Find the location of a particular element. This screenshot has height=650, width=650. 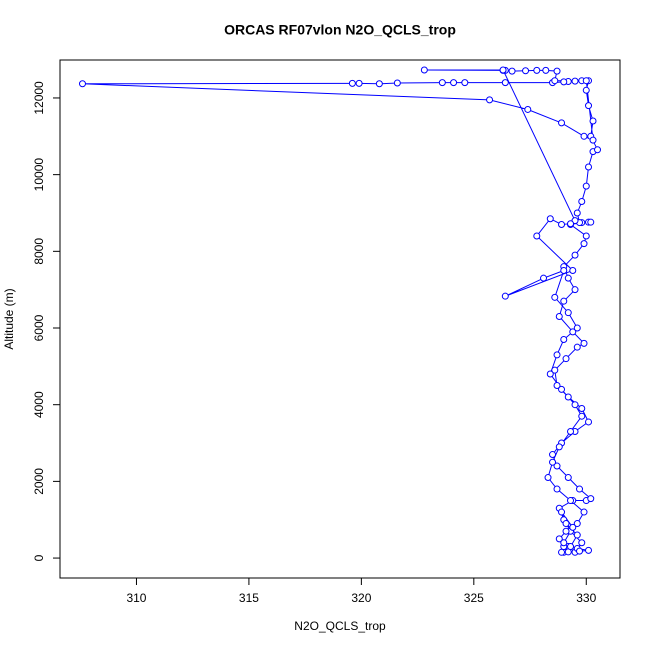

y-axis-label: Altitude (m) is located at coordinates (9, 318).